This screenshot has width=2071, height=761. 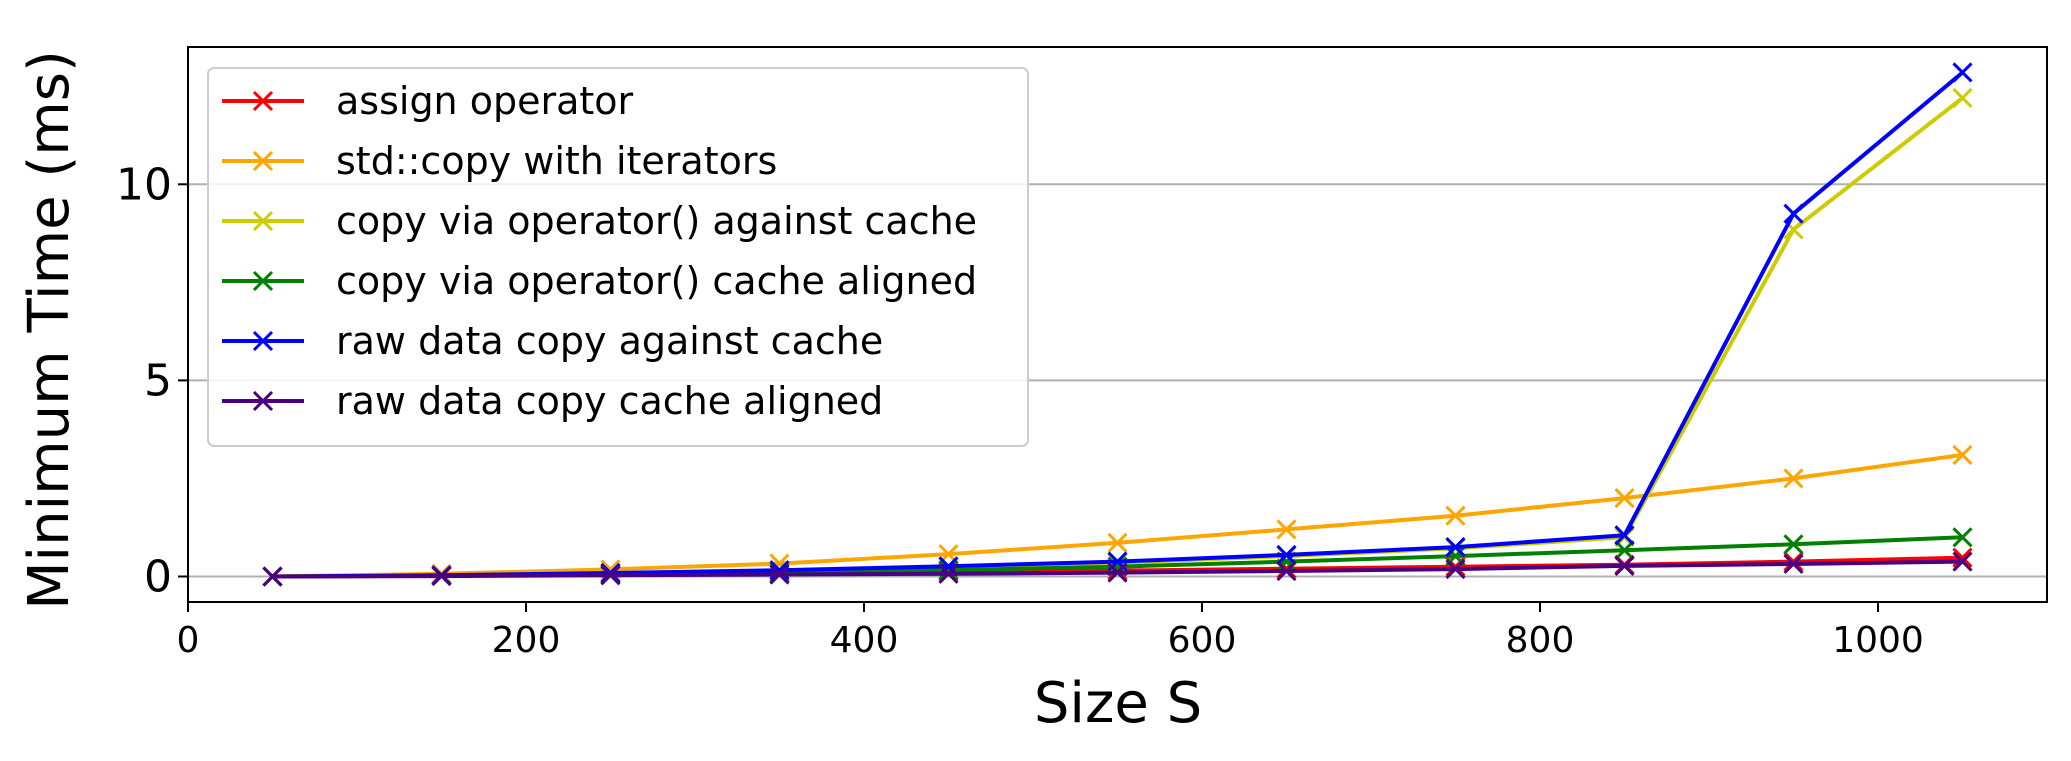 I want to click on legend-item: copy via operator() against cache, so click(x=599, y=221).